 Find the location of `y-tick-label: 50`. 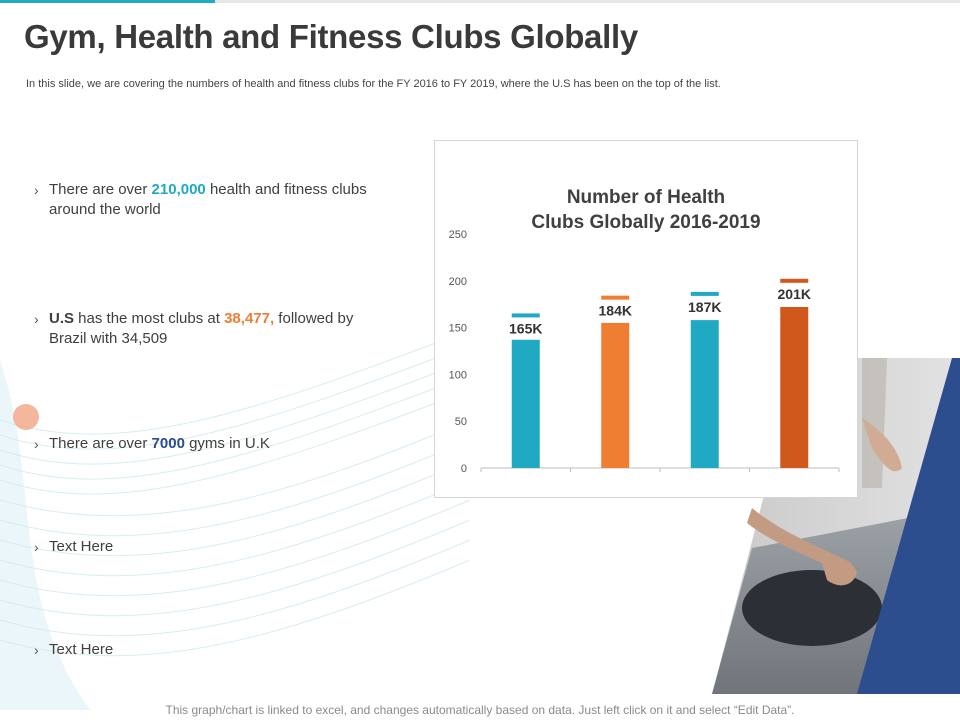

y-tick-label: 50 is located at coordinates (461, 422).